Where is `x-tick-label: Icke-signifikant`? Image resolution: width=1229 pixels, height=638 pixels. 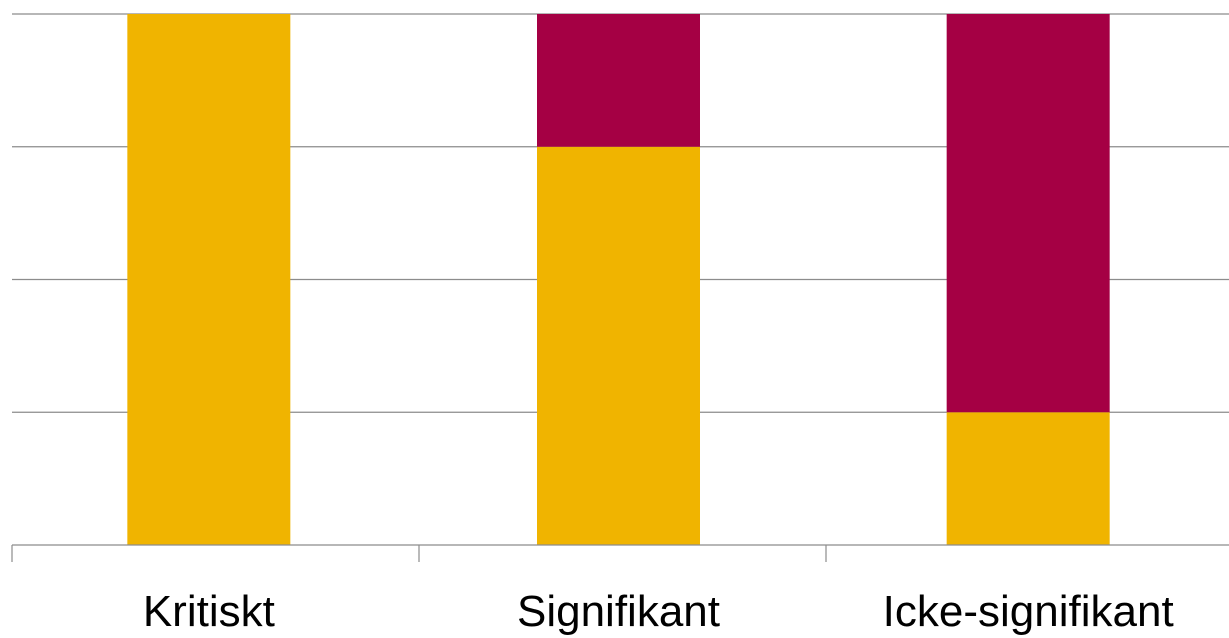 x-tick-label: Icke-signifikant is located at coordinates (1028, 611).